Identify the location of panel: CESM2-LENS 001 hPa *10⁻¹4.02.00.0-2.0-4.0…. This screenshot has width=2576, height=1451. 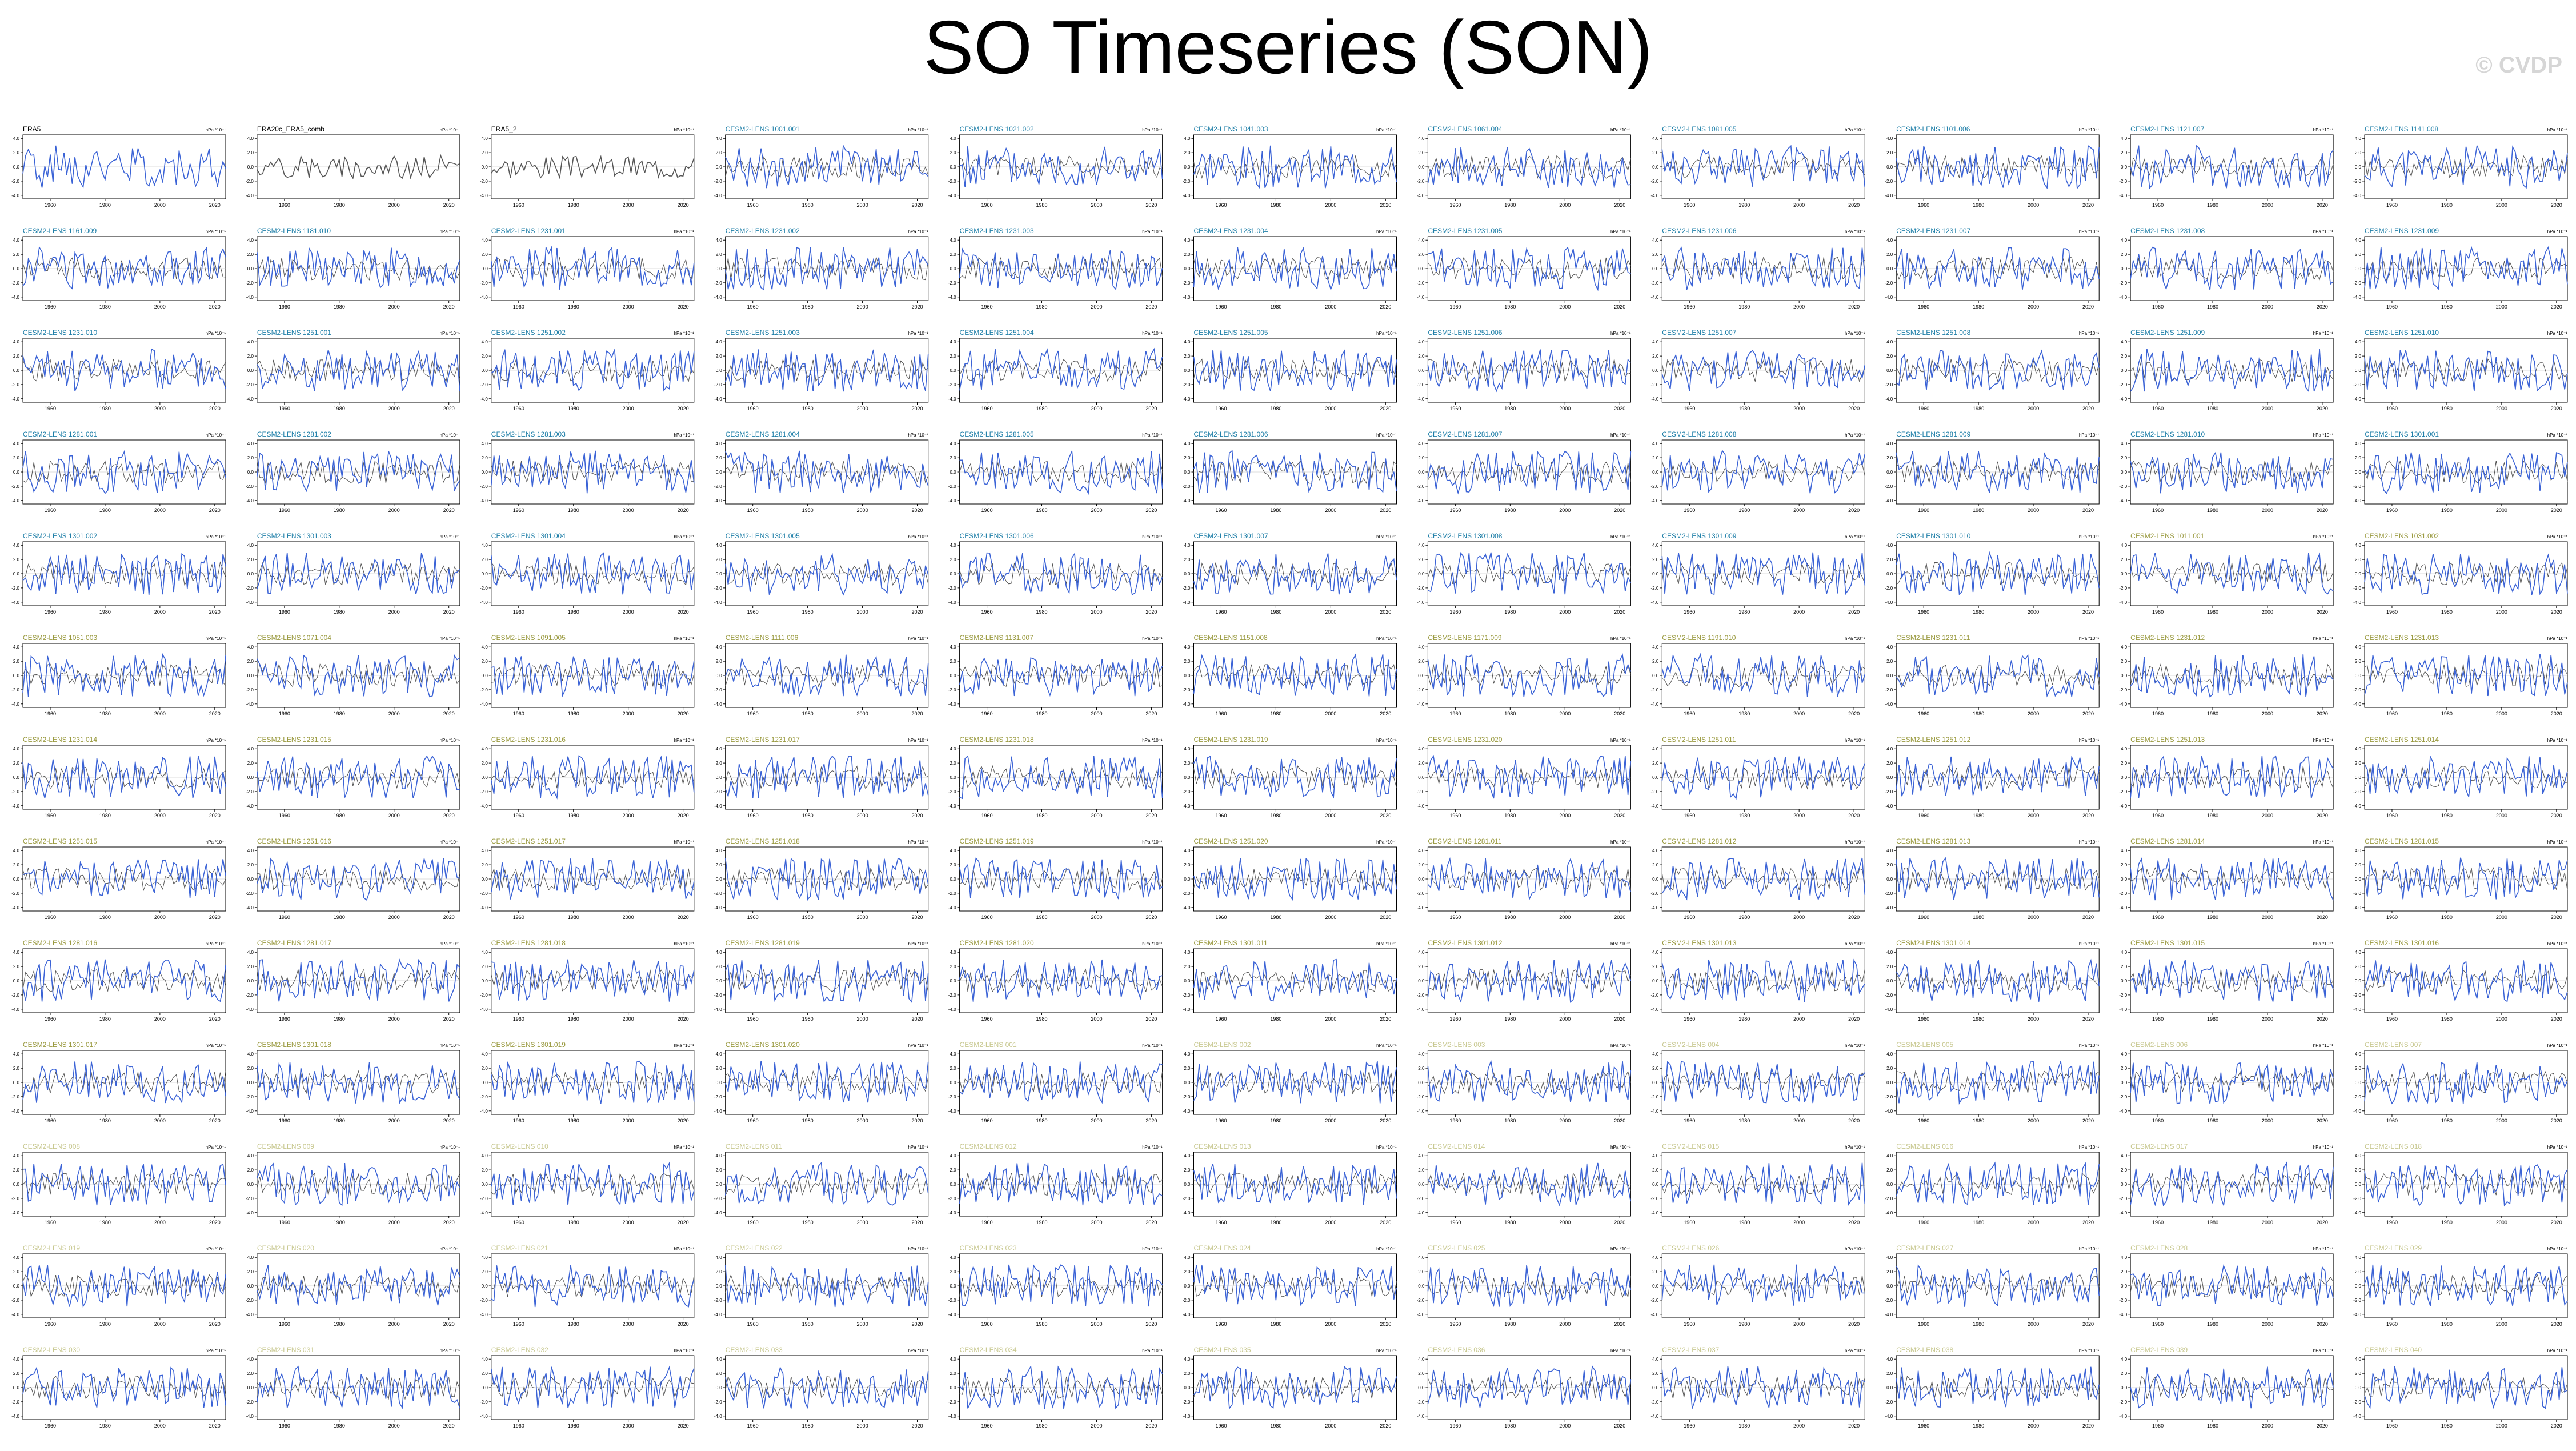
(1055, 1082).